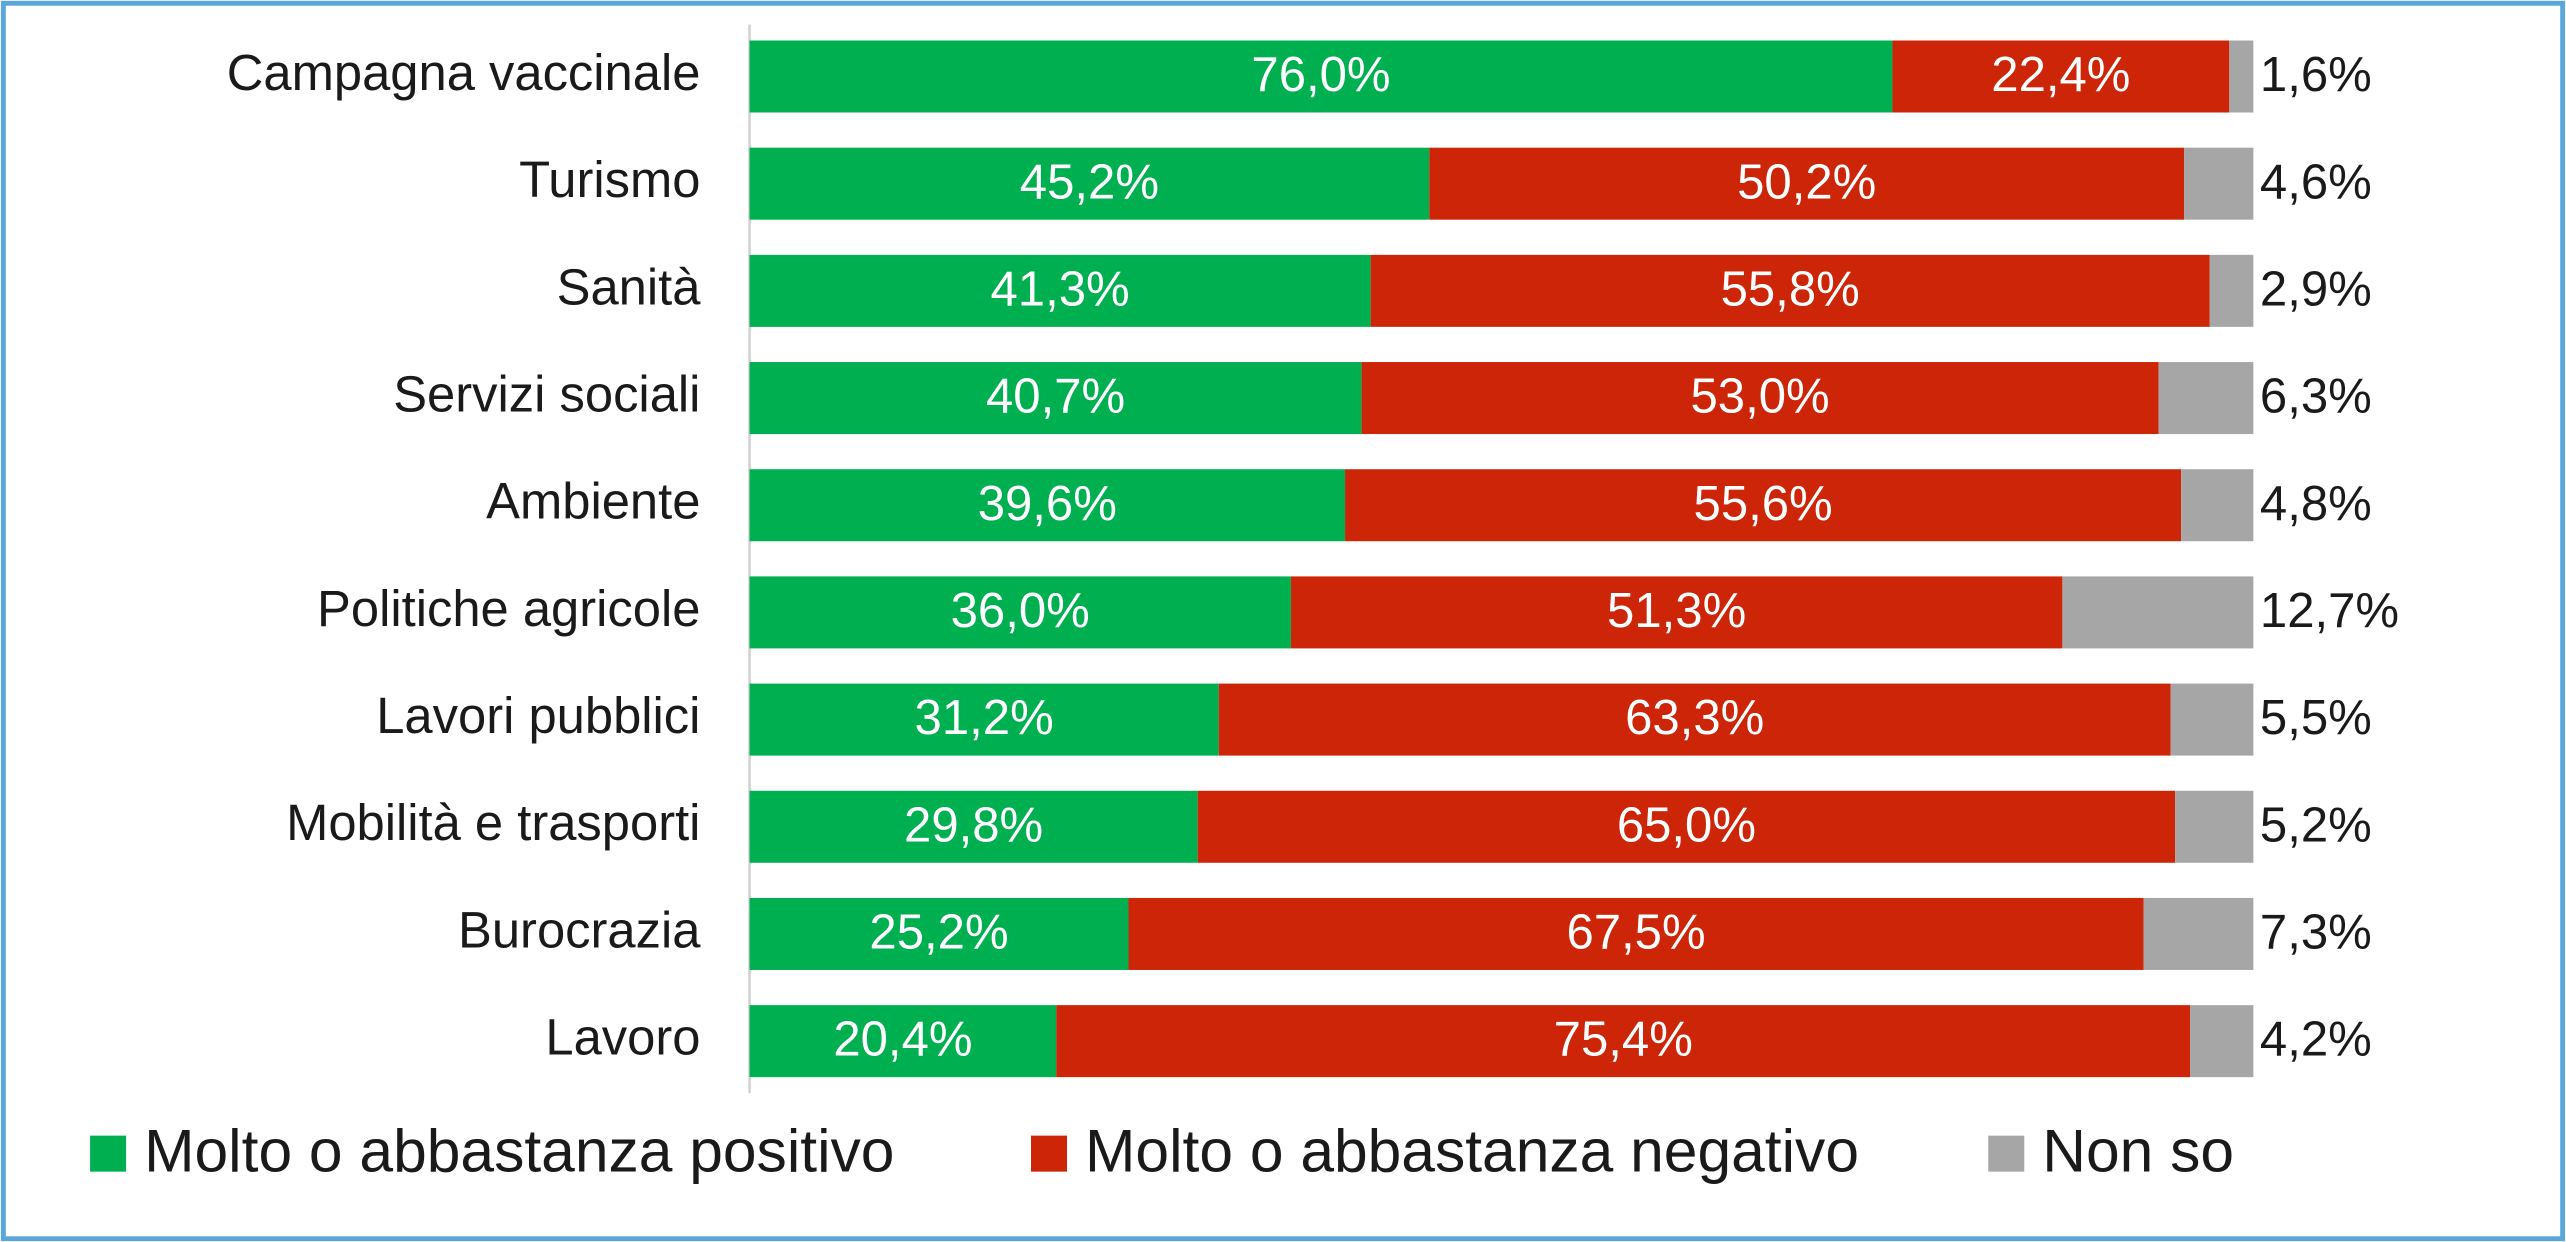 The width and height of the screenshot is (2566, 1242). I want to click on data-label: 25,2%, so click(938, 933).